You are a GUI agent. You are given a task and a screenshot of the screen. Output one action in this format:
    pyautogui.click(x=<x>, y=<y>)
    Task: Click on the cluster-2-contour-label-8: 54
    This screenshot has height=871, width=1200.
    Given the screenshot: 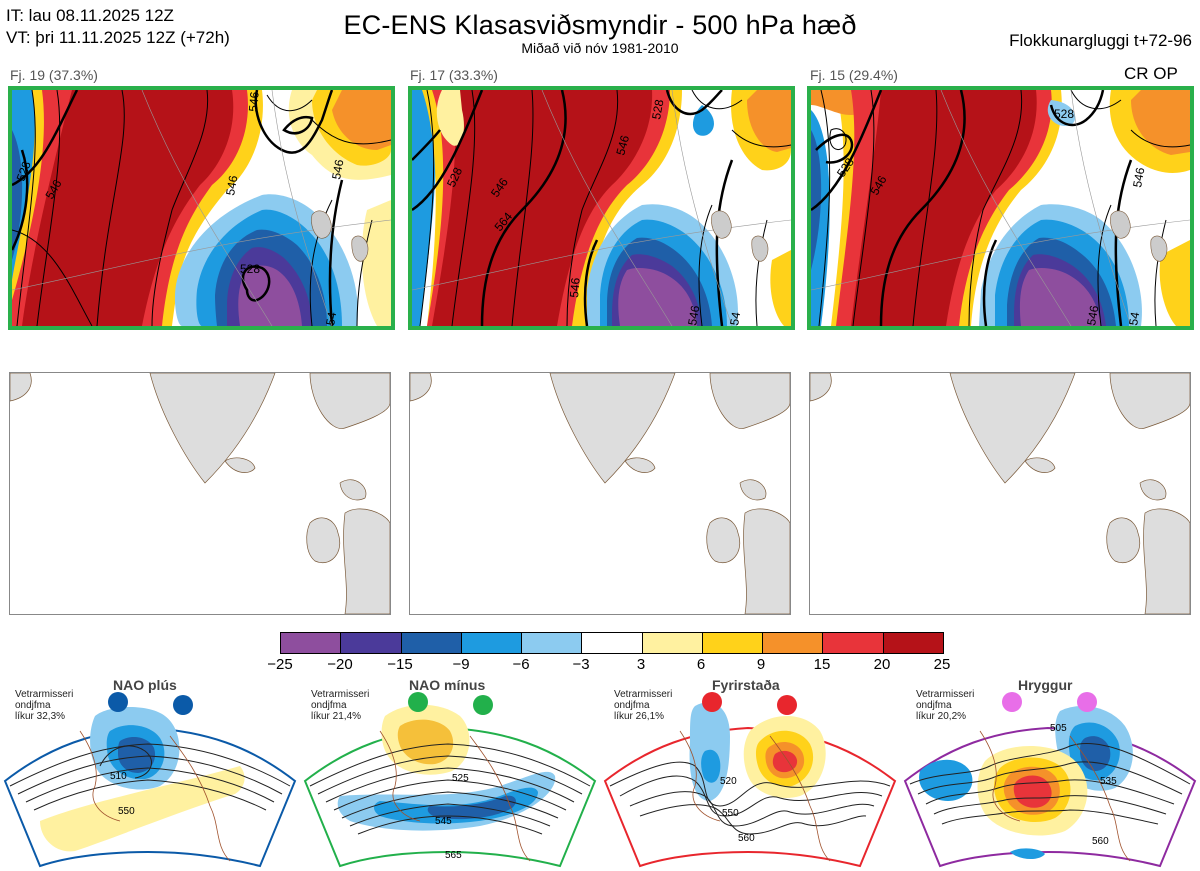 What is the action you would take?
    pyautogui.click(x=735, y=318)
    